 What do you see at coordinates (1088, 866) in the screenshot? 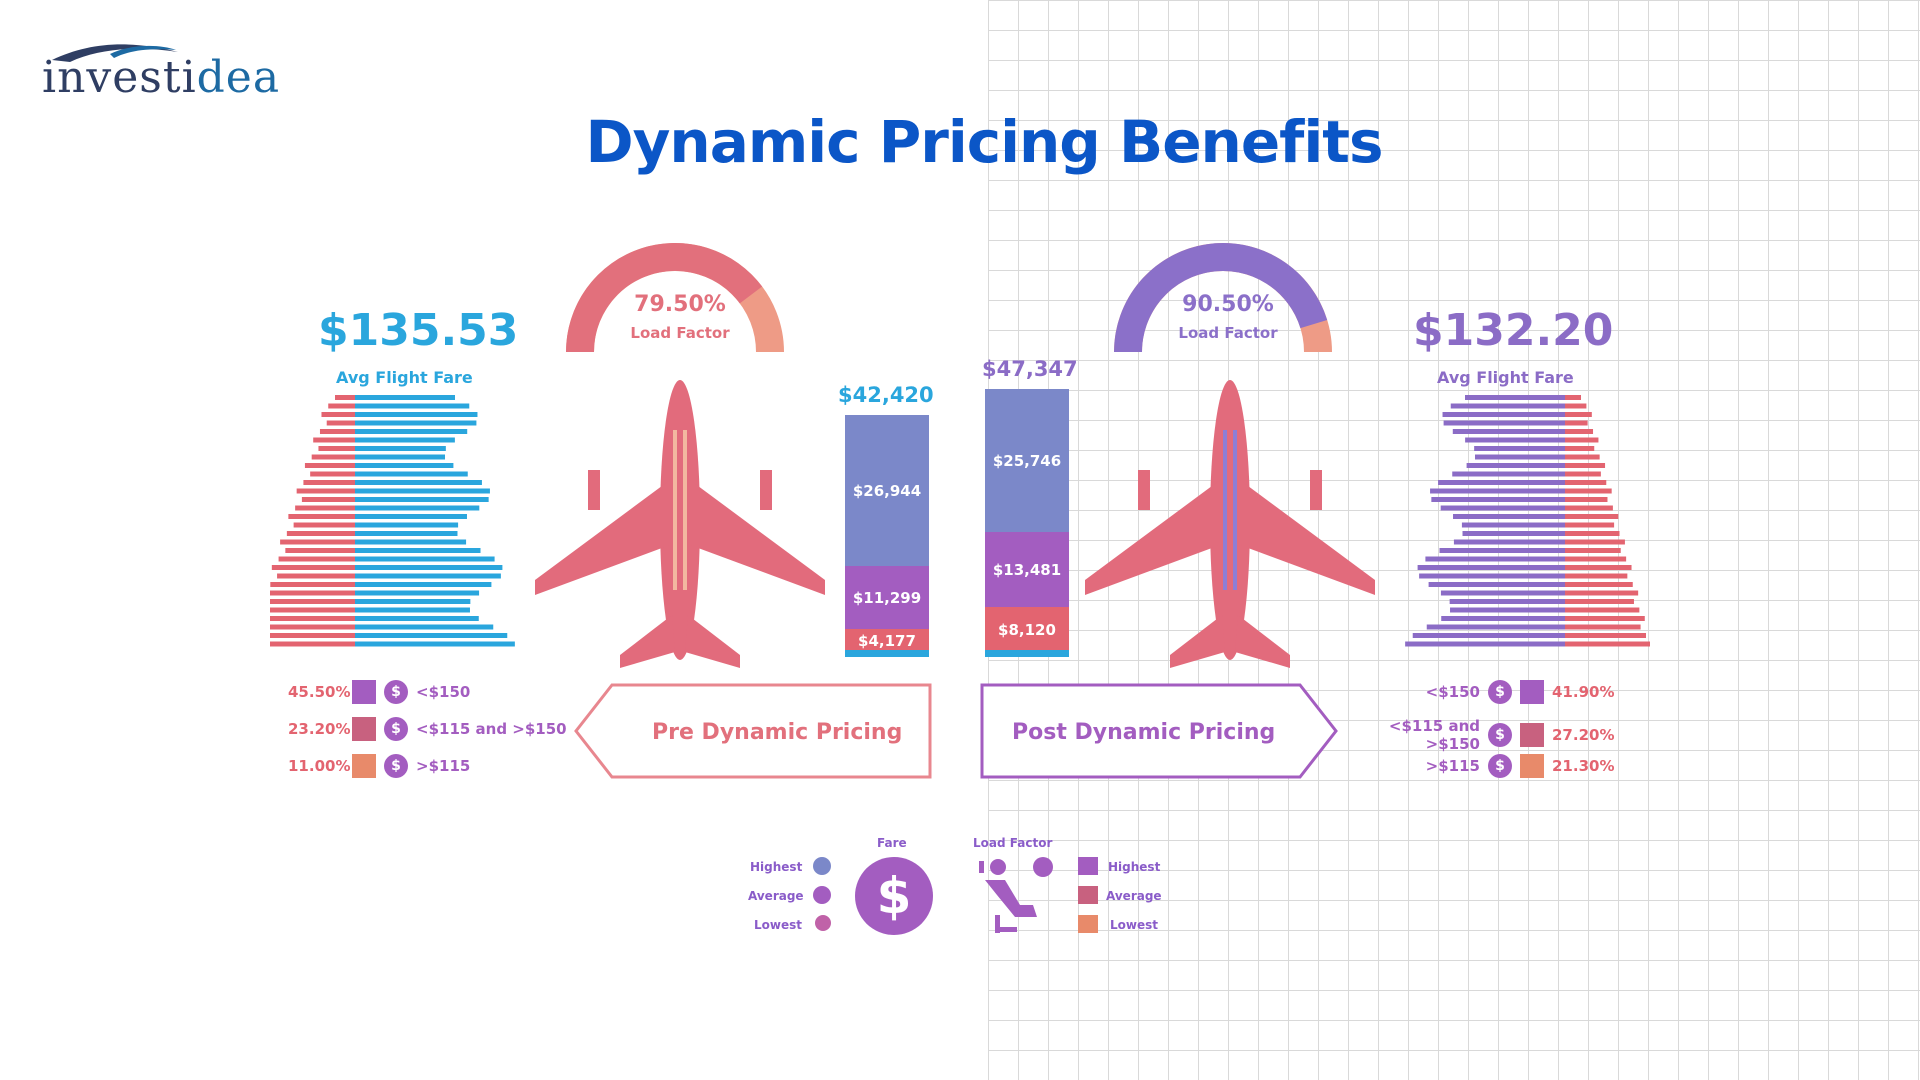
I see `key-load-highest-swatch` at bounding box center [1088, 866].